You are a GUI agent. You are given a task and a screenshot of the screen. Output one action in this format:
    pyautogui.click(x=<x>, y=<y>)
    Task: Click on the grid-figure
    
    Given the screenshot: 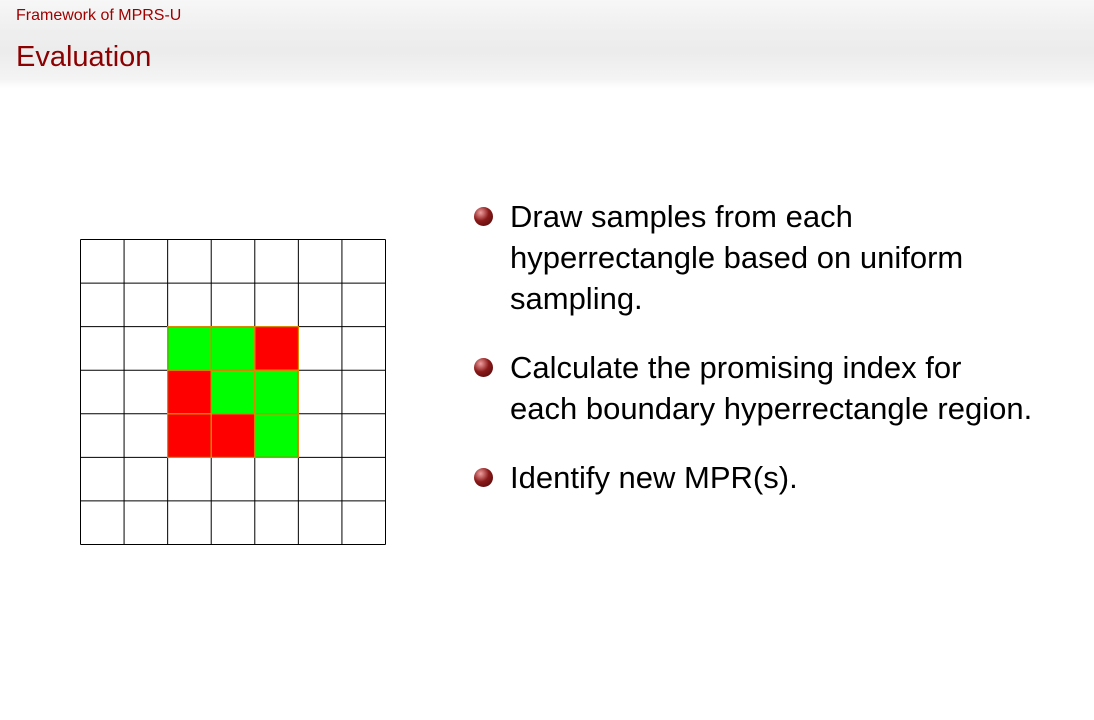 What is the action you would take?
    pyautogui.click(x=233, y=392)
    